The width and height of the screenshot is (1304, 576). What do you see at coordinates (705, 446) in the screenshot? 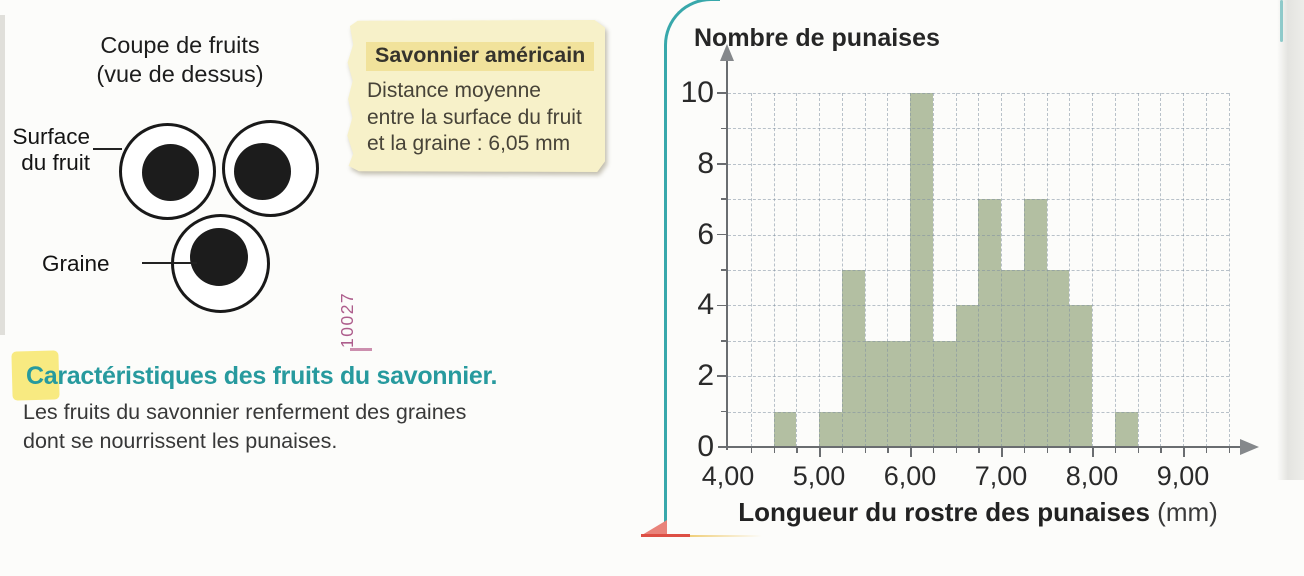
I see `y-axis-tick-label: 0` at bounding box center [705, 446].